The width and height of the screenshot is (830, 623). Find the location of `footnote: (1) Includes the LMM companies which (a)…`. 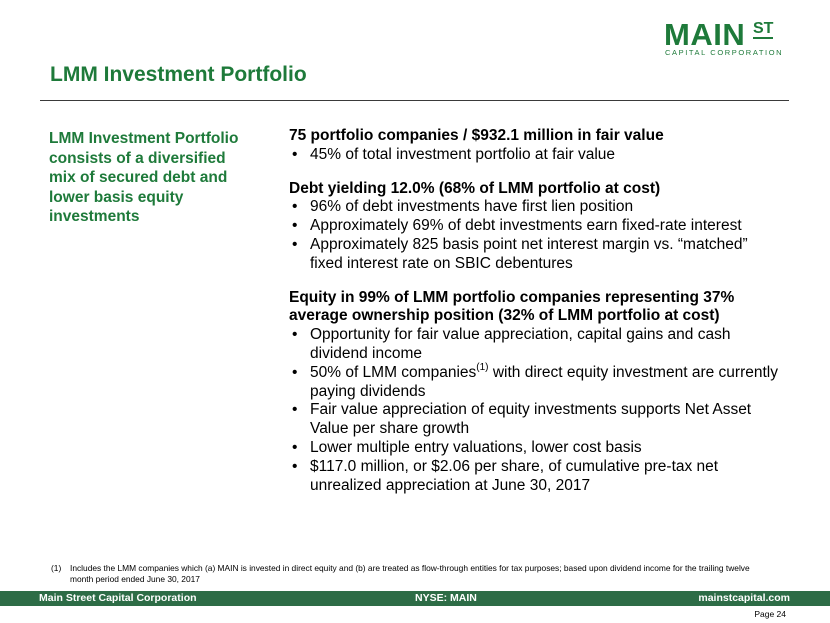

footnote: (1) Includes the LMM companies which (a)… is located at coordinates (401, 574).